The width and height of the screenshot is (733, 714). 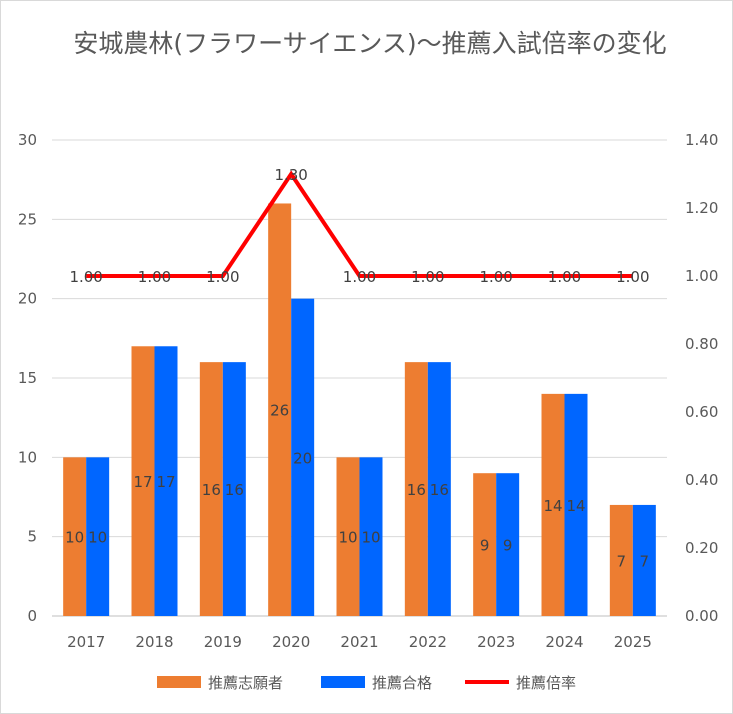 What do you see at coordinates (564, 642) in the screenshot?
I see `x-tick-label: 2024` at bounding box center [564, 642].